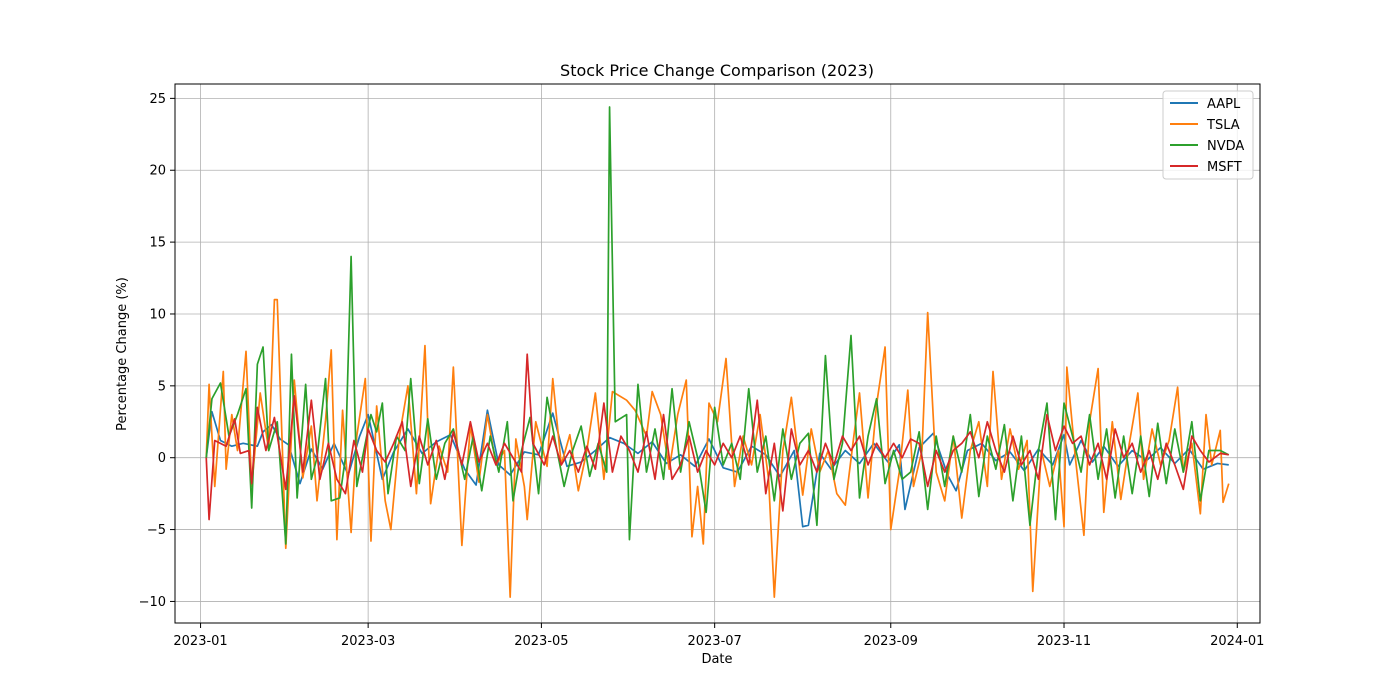 The width and height of the screenshot is (1400, 700). What do you see at coordinates (157, 314) in the screenshot?
I see `y-tick-label: 10` at bounding box center [157, 314].